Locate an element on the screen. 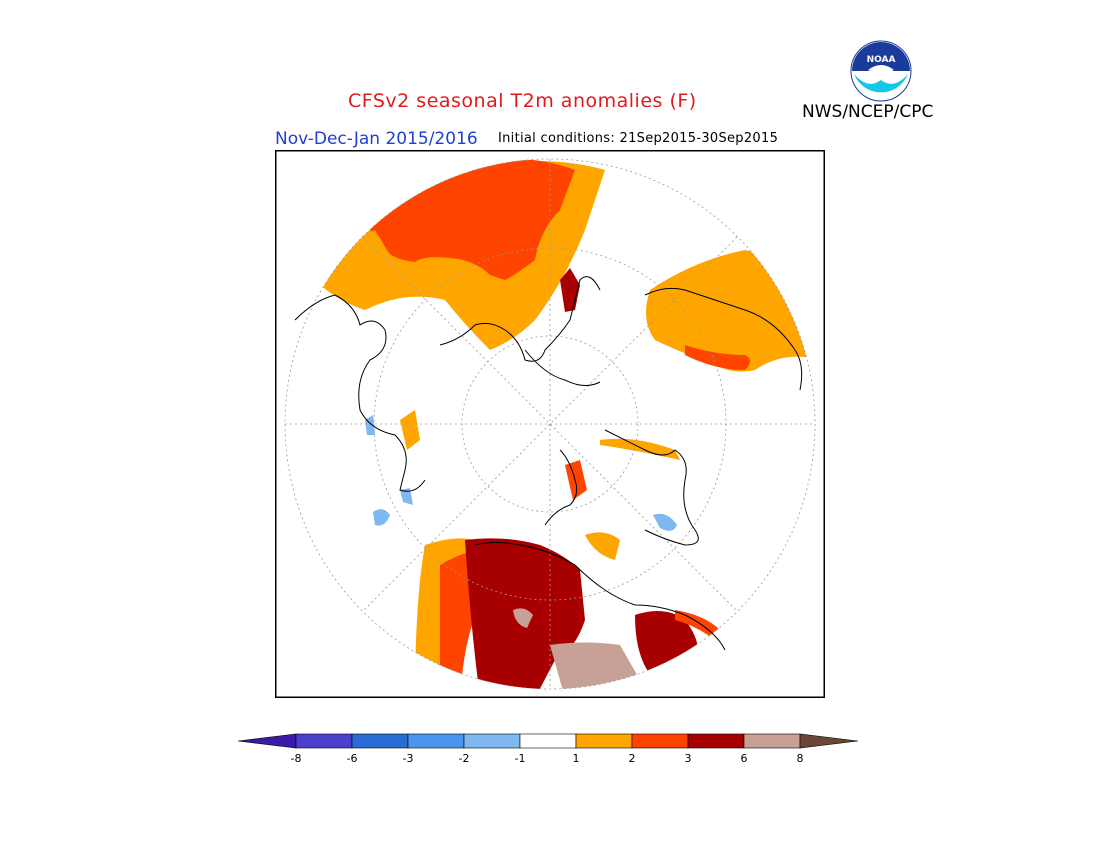 This screenshot has width=1100, height=850. colorbar-tick-label: 8 is located at coordinates (800, 758).